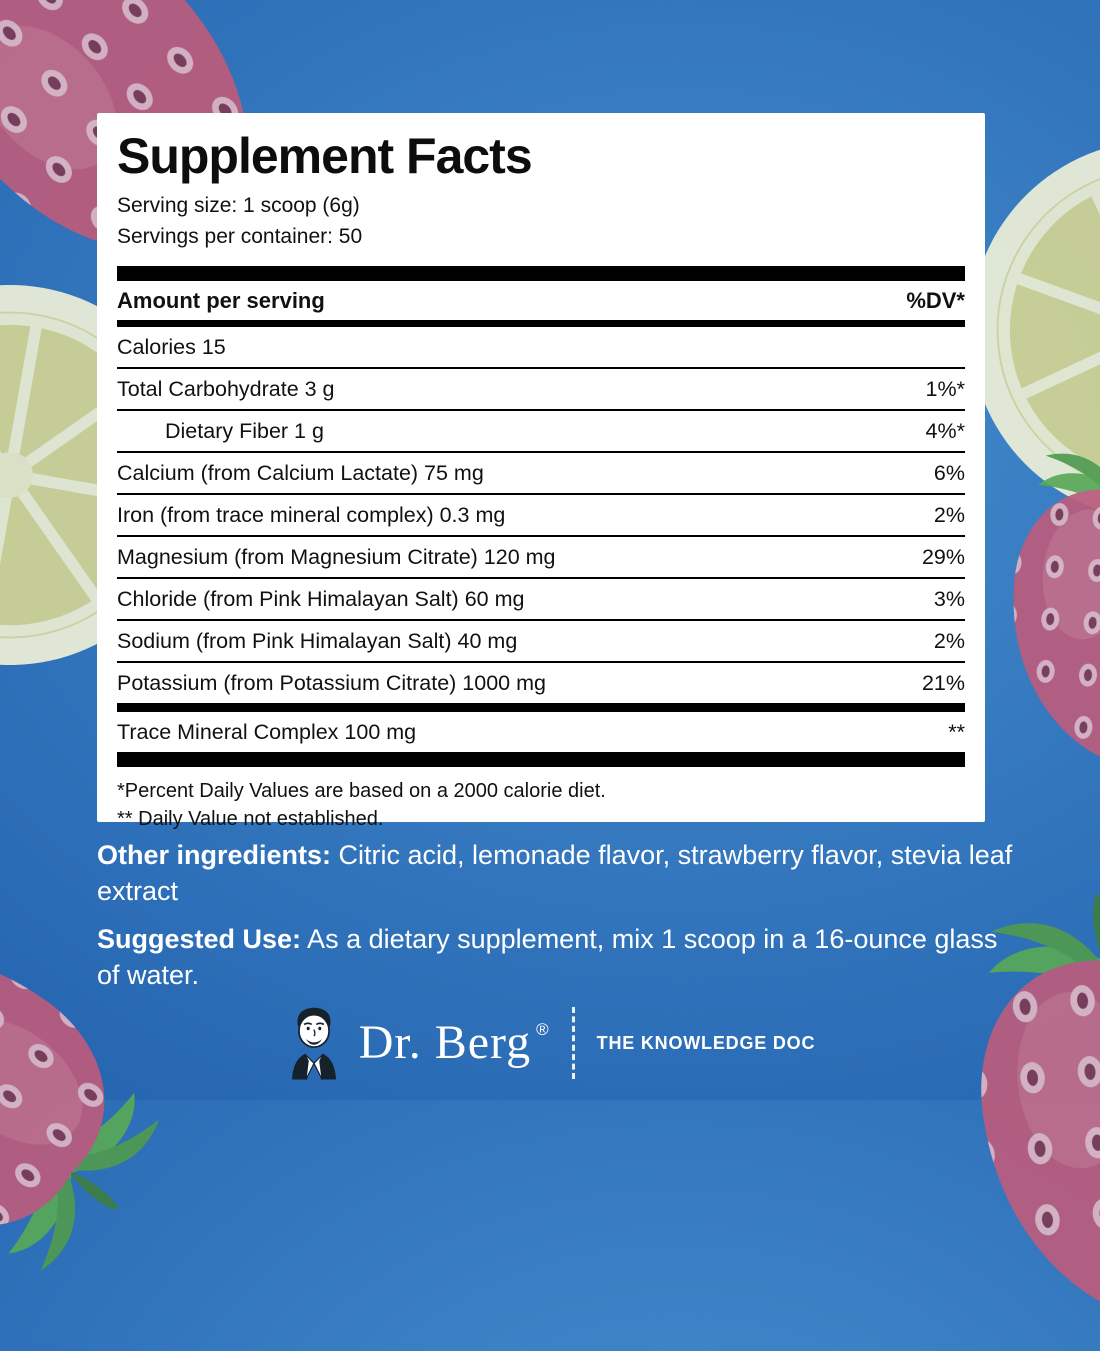 Image resolution: width=1100 pixels, height=1351 pixels. I want to click on nutrient-dv: 21%, so click(943, 682).